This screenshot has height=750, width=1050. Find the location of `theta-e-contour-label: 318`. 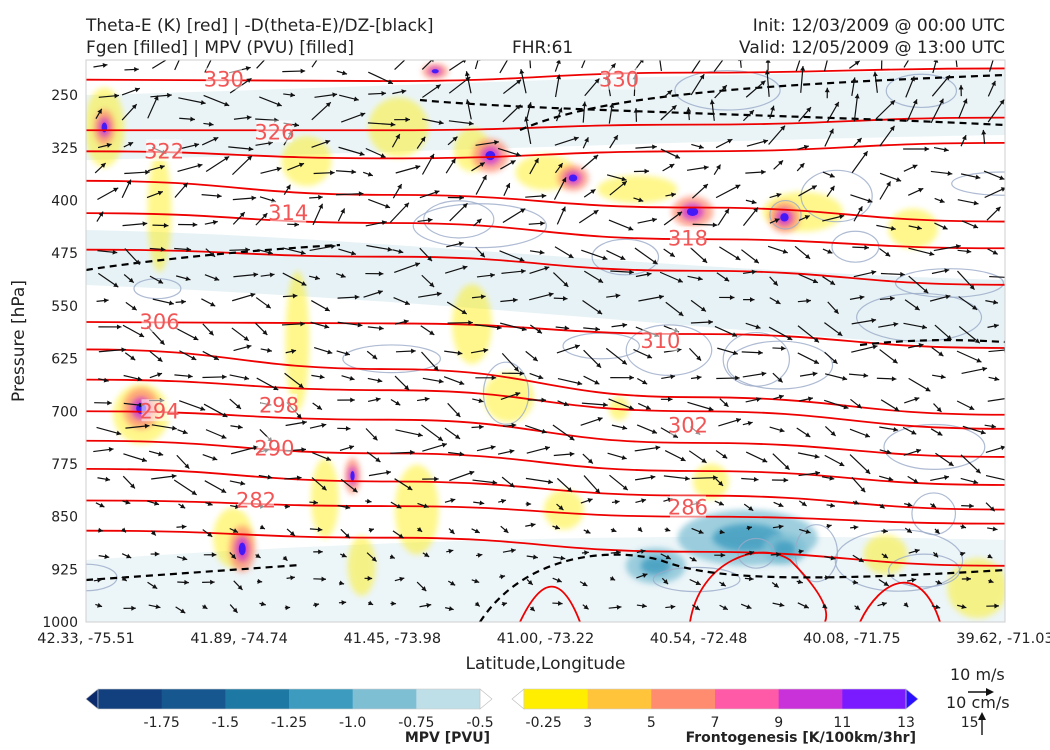

theta-e-contour-label: 318 is located at coordinates (688, 238).